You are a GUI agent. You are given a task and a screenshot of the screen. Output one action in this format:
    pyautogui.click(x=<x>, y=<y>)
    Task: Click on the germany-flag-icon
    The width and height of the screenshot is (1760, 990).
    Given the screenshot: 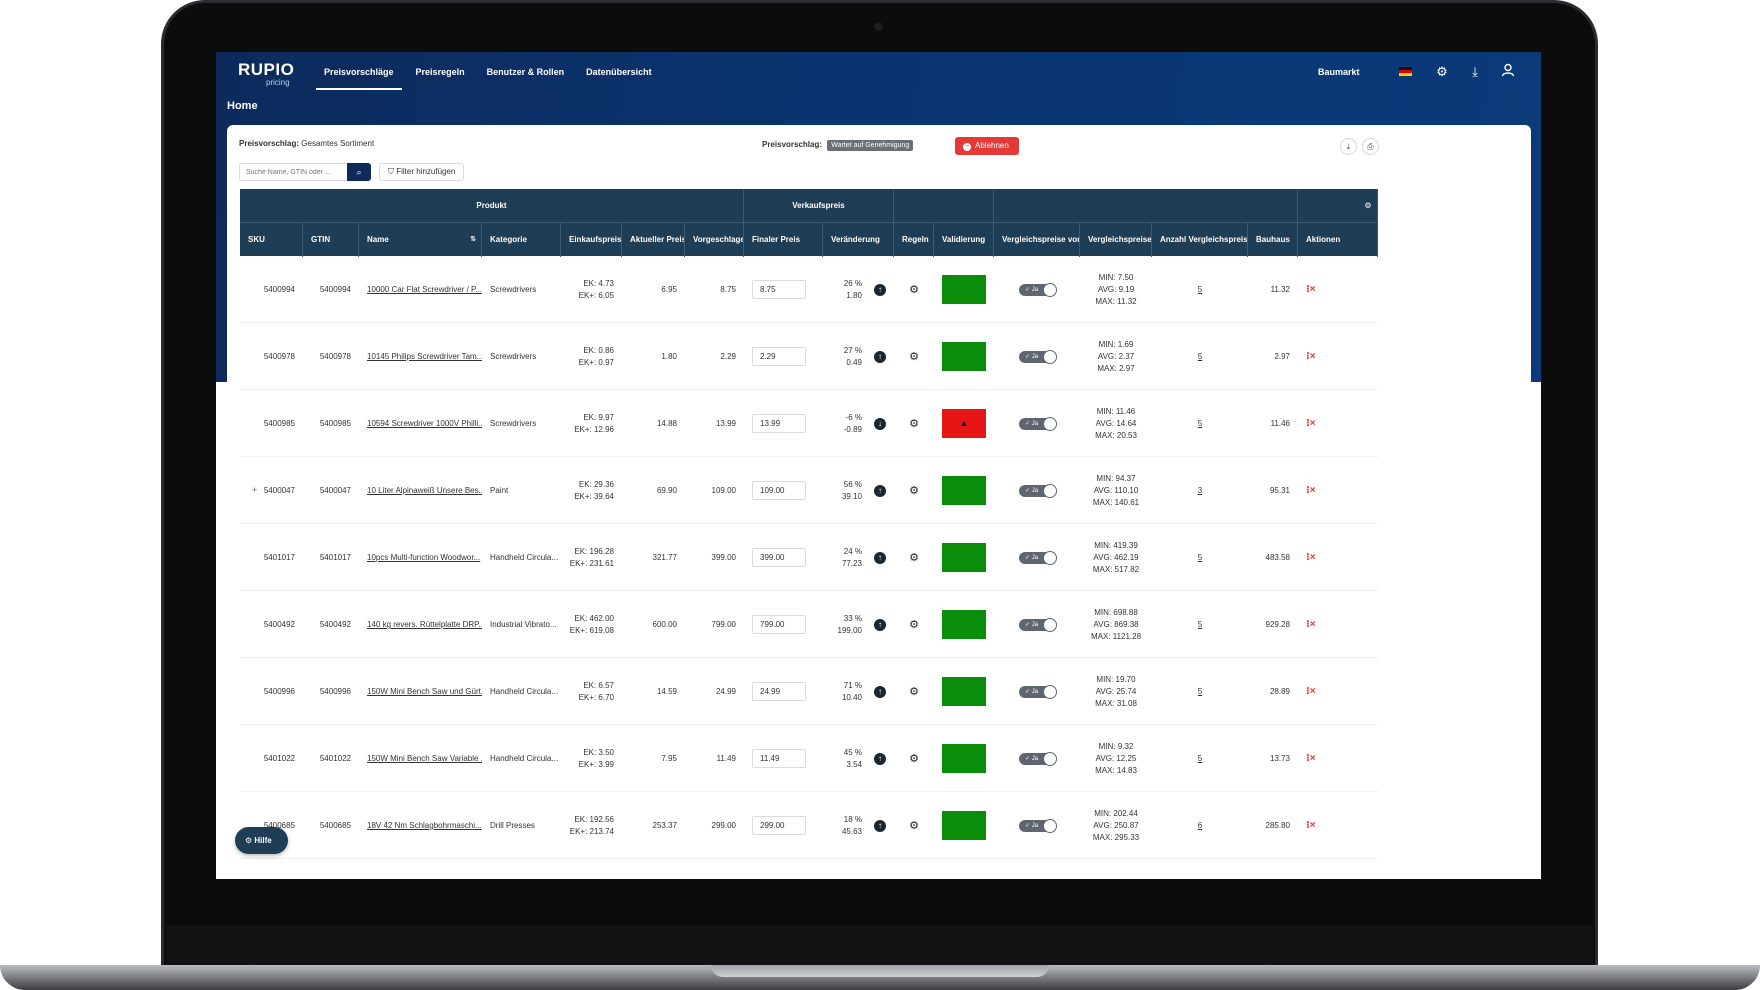 What is the action you would take?
    pyautogui.click(x=1405, y=71)
    